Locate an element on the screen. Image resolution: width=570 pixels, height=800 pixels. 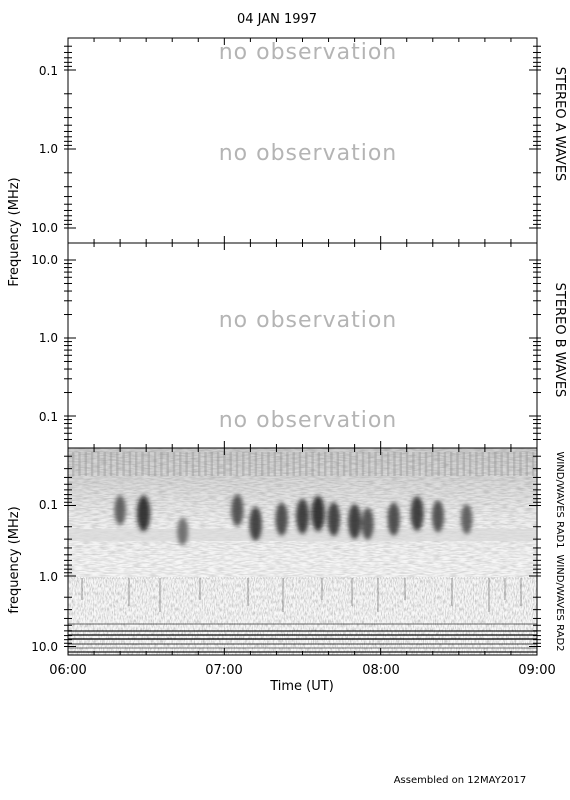
panel-b-ytick-3: 0.1 is located at coordinates (48, 417).